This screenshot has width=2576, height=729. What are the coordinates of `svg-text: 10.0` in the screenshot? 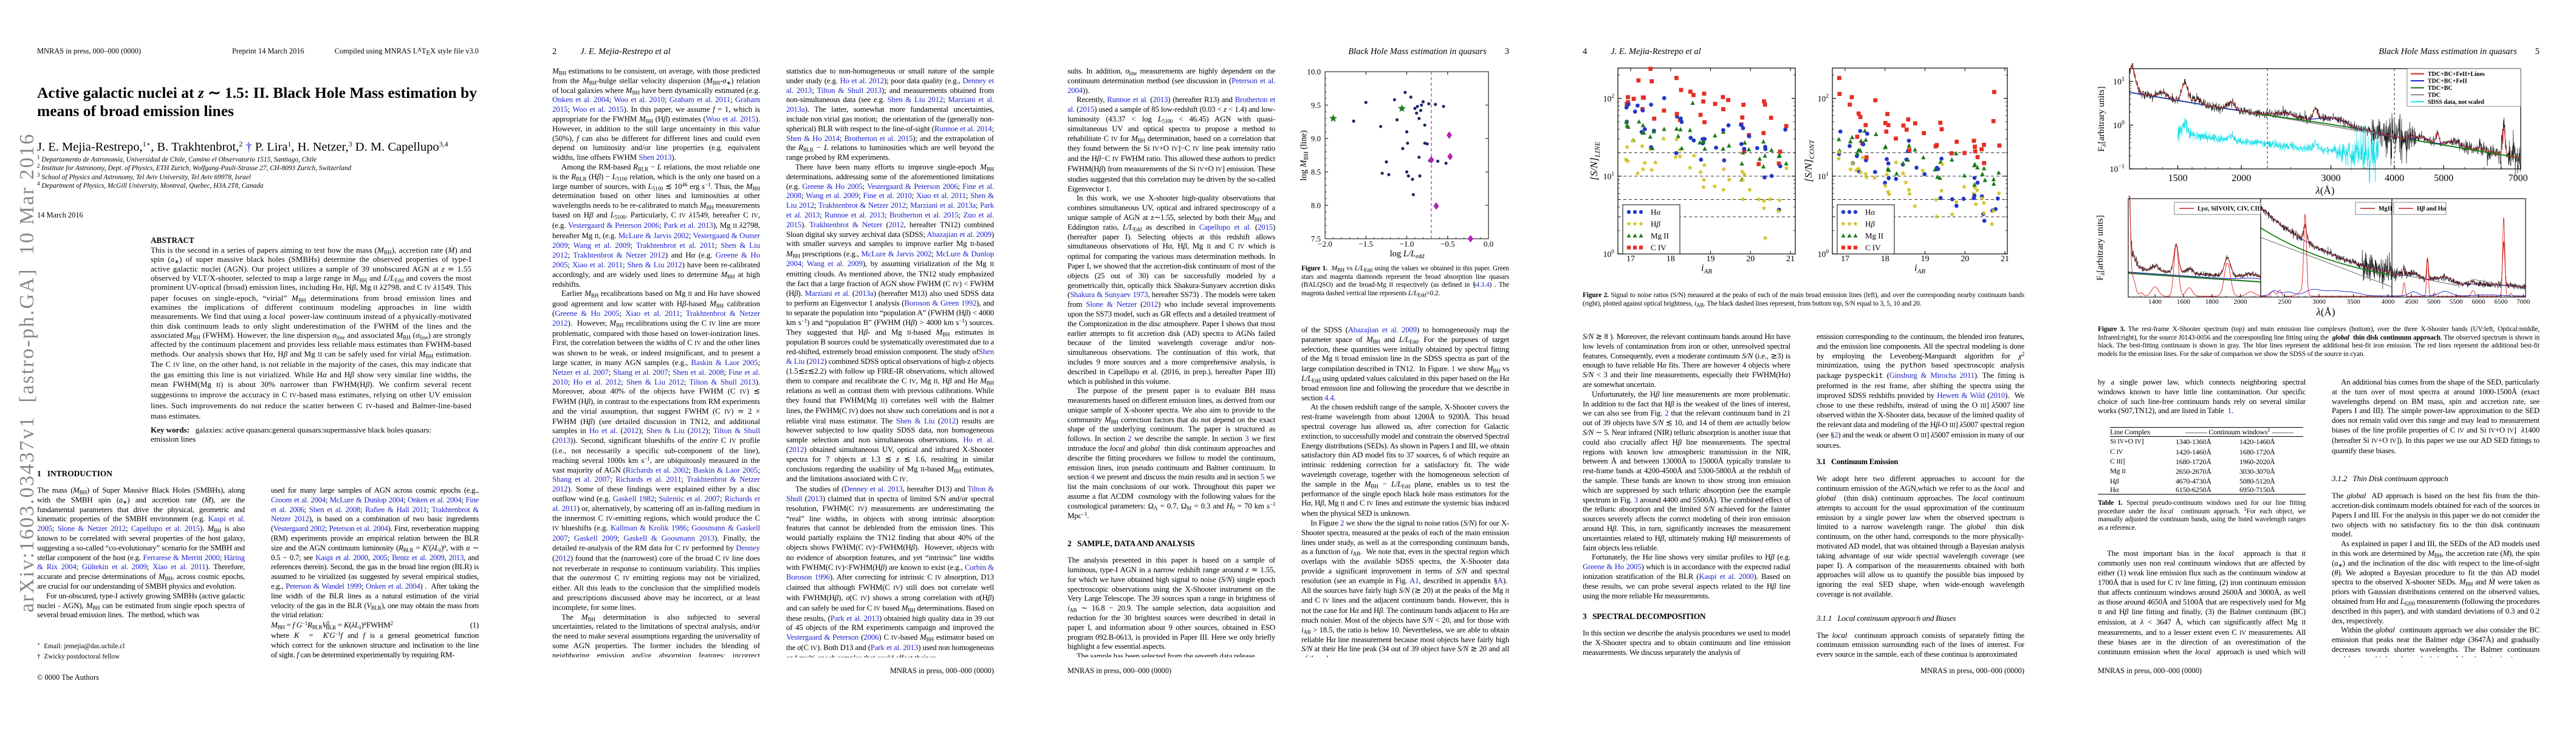 It's located at (1314, 72).